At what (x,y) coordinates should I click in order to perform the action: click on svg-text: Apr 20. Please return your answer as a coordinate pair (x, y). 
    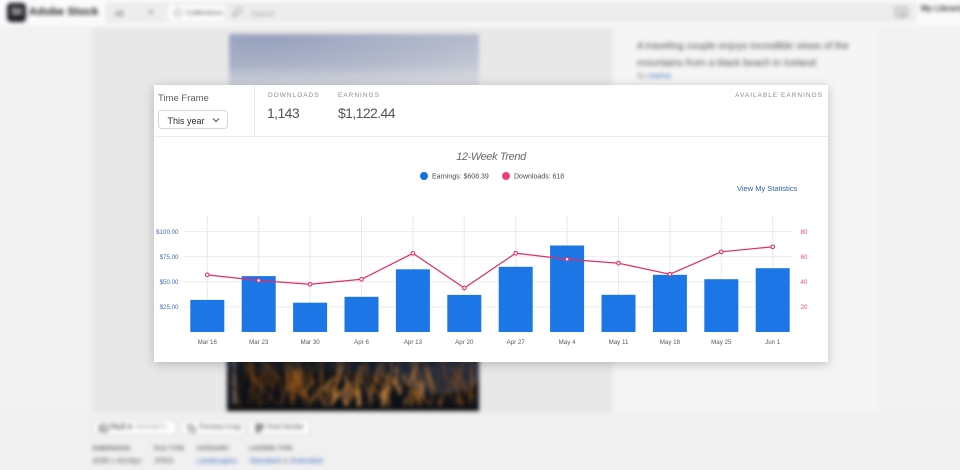
    Looking at the image, I should click on (464, 341).